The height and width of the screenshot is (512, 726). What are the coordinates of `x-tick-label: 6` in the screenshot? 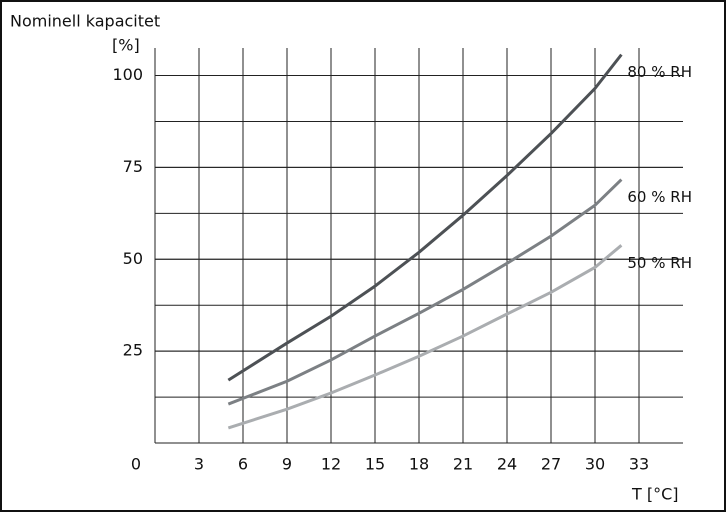 It's located at (243, 464).